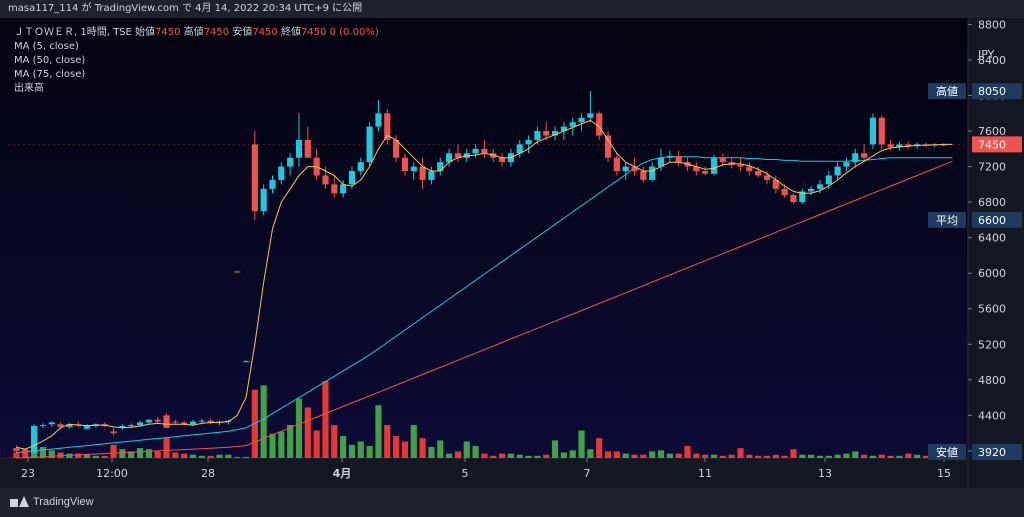  What do you see at coordinates (19, 502) in the screenshot?
I see `tradingview-logo-icon` at bounding box center [19, 502].